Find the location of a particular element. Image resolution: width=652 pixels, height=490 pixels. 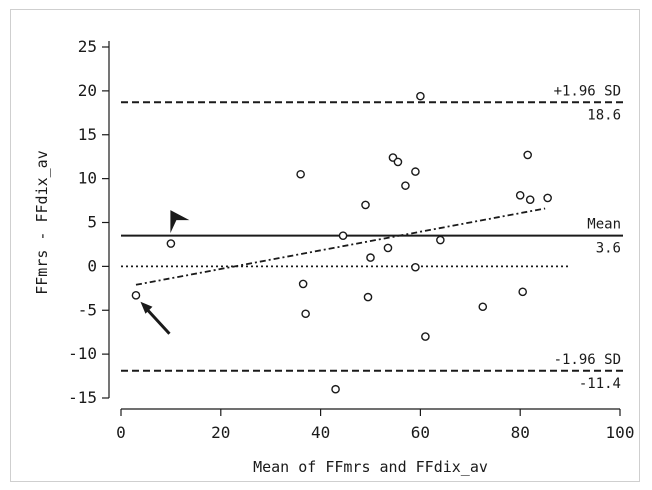

y-tick-label: 0 is located at coordinates (92, 265).